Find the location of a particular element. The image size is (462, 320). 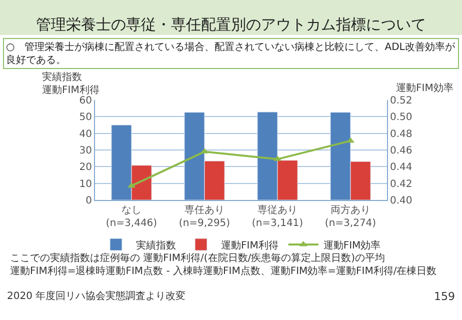

y-axis-title: 実績指数運動FIM利得 is located at coordinates (71, 83).